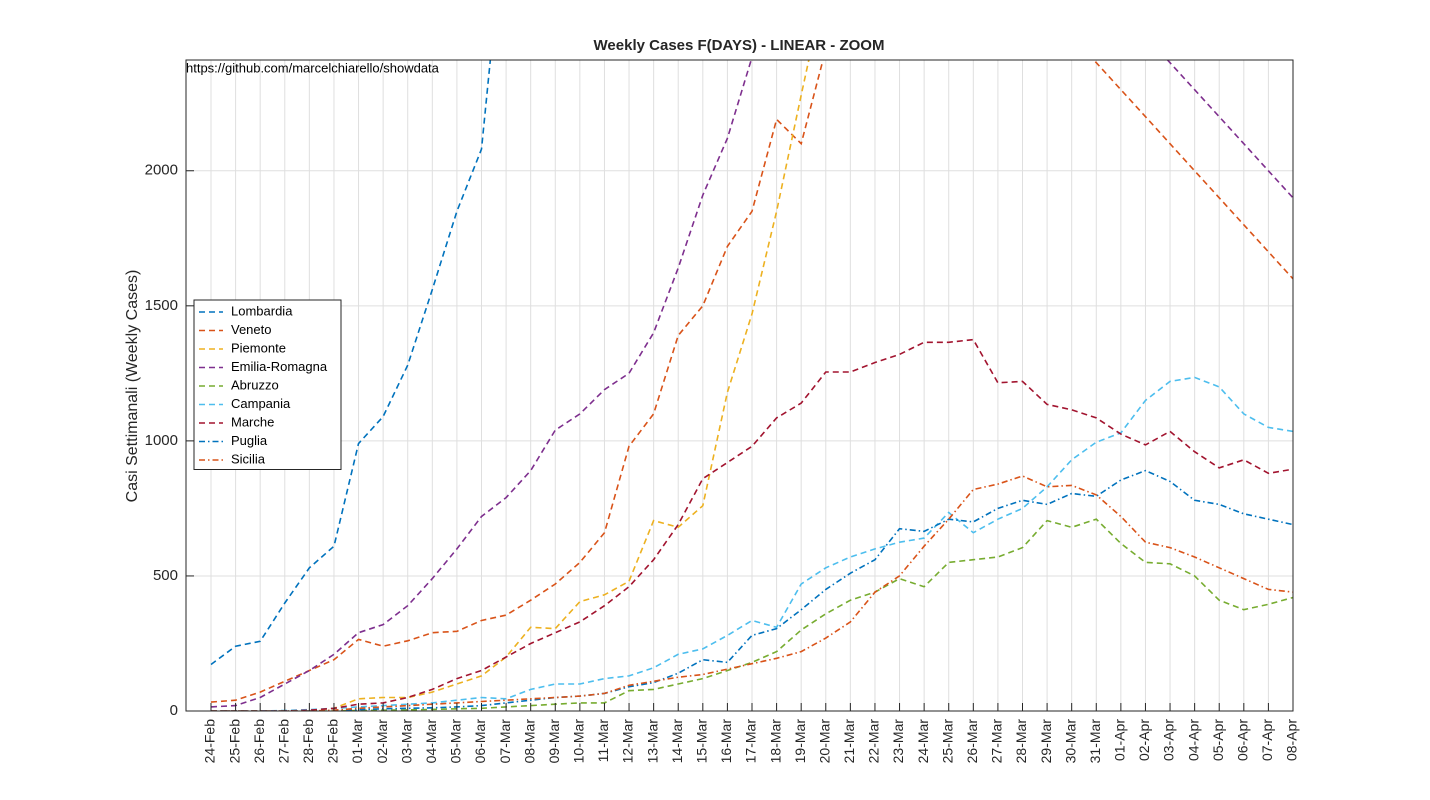 This screenshot has height=800, width=1430. What do you see at coordinates (333, 741) in the screenshot?
I see `x-tick-label: 29-Feb` at bounding box center [333, 741].